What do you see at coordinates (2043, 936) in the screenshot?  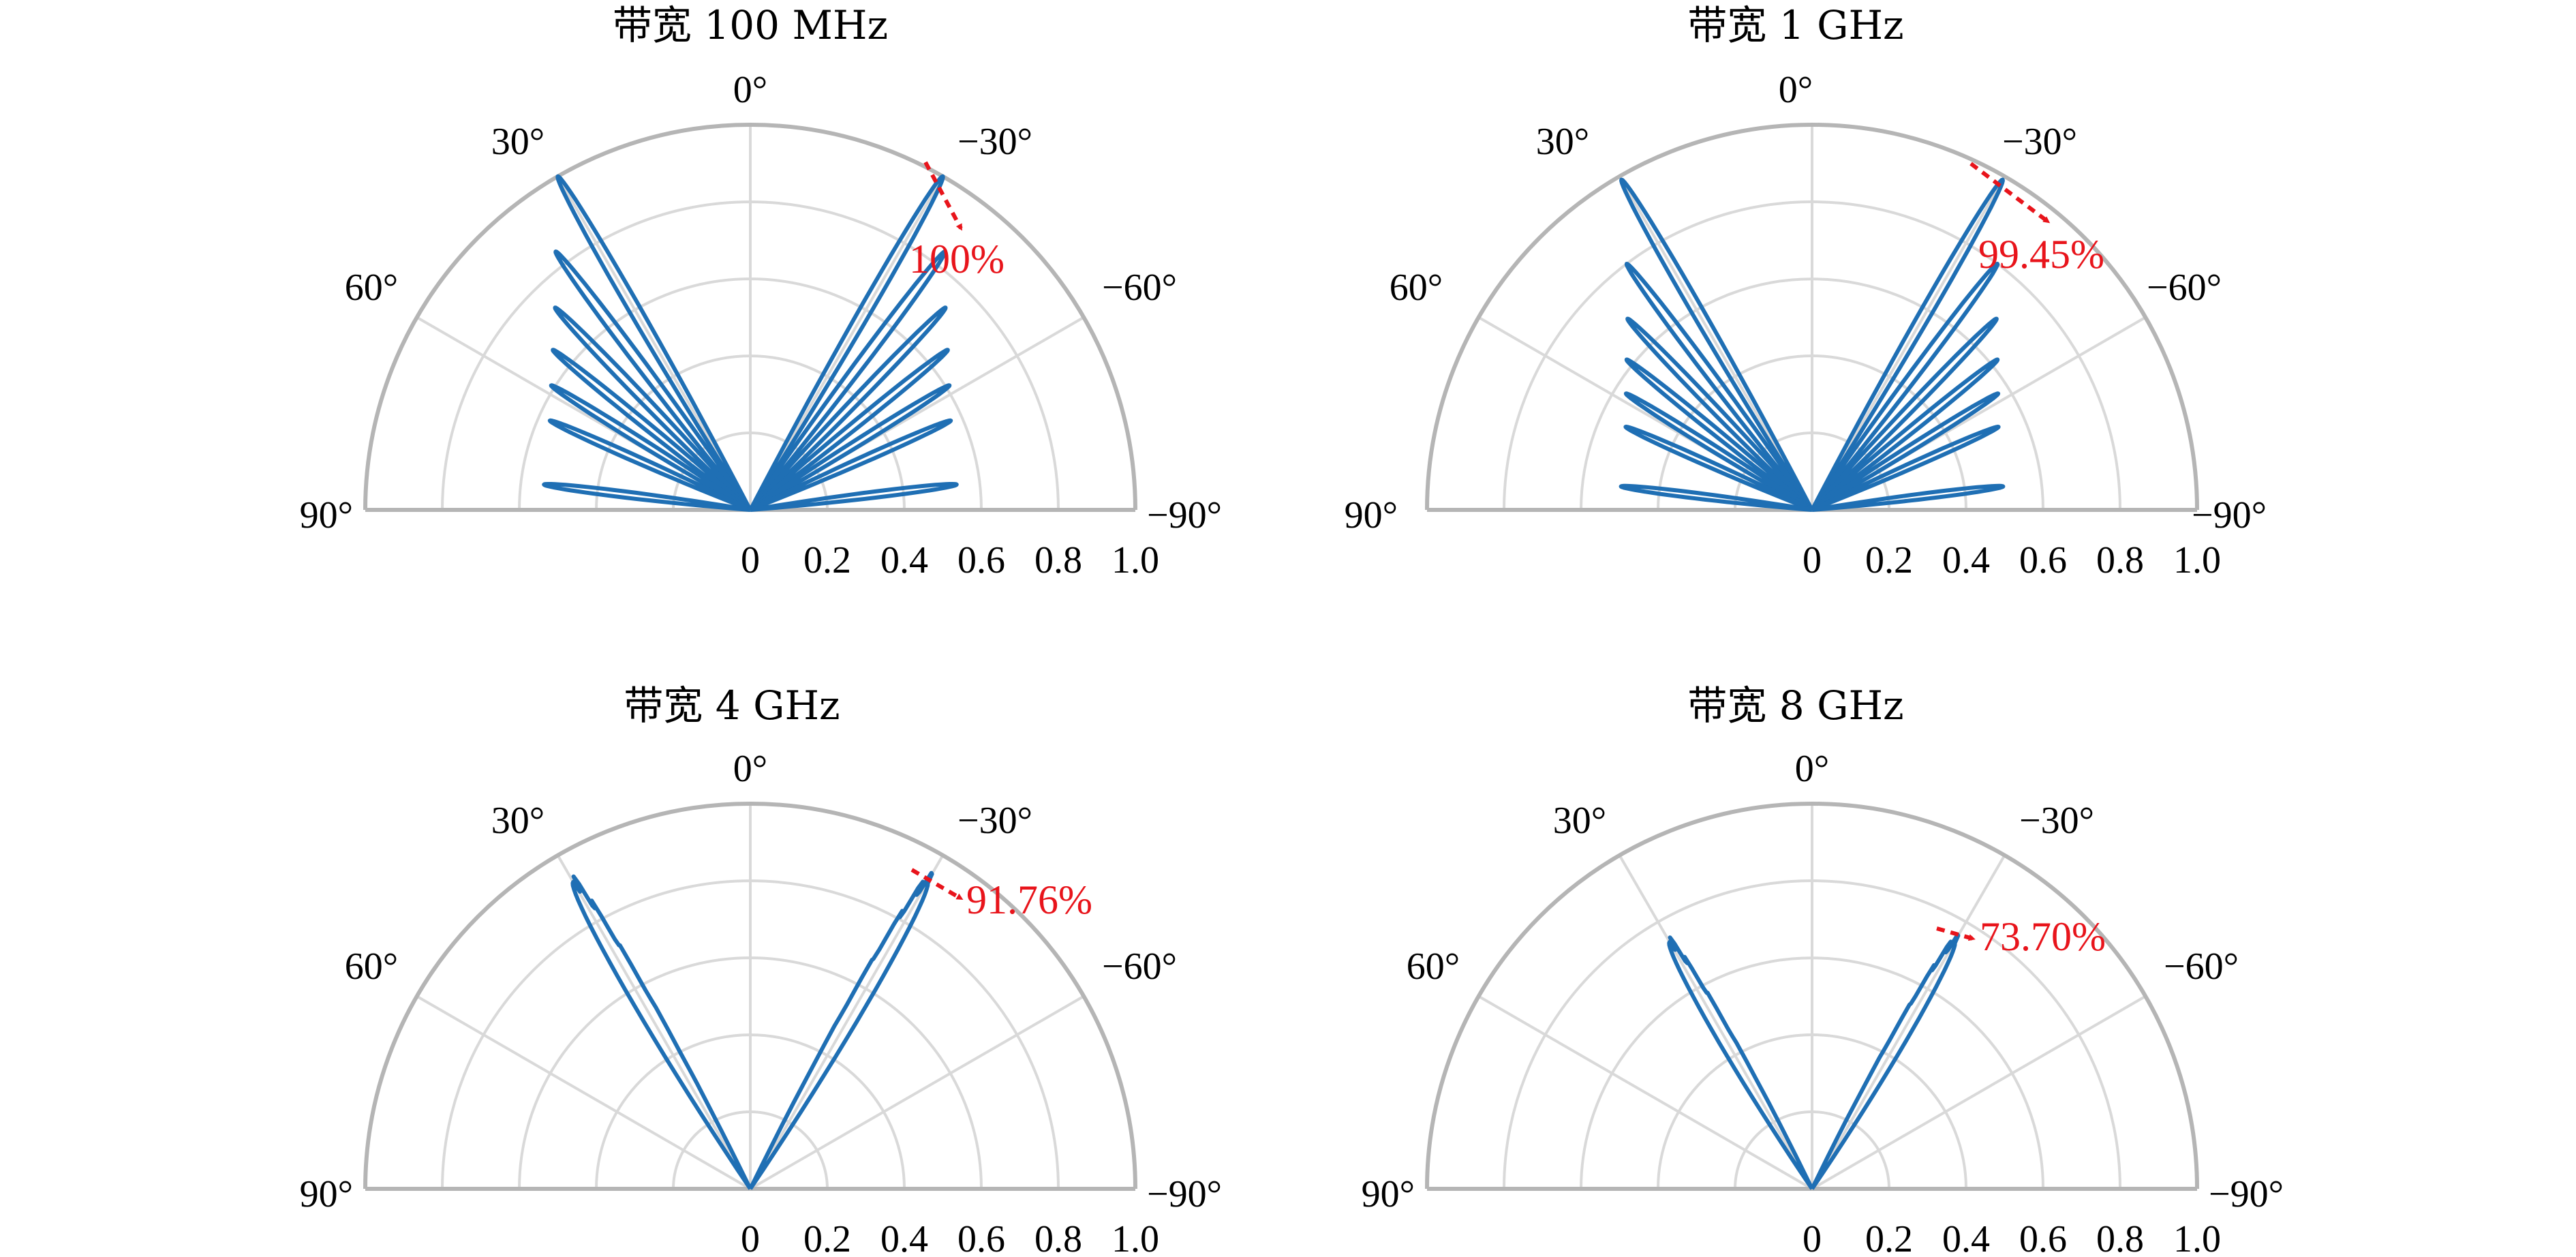 I see `annotation-label: 73.70%` at bounding box center [2043, 936].